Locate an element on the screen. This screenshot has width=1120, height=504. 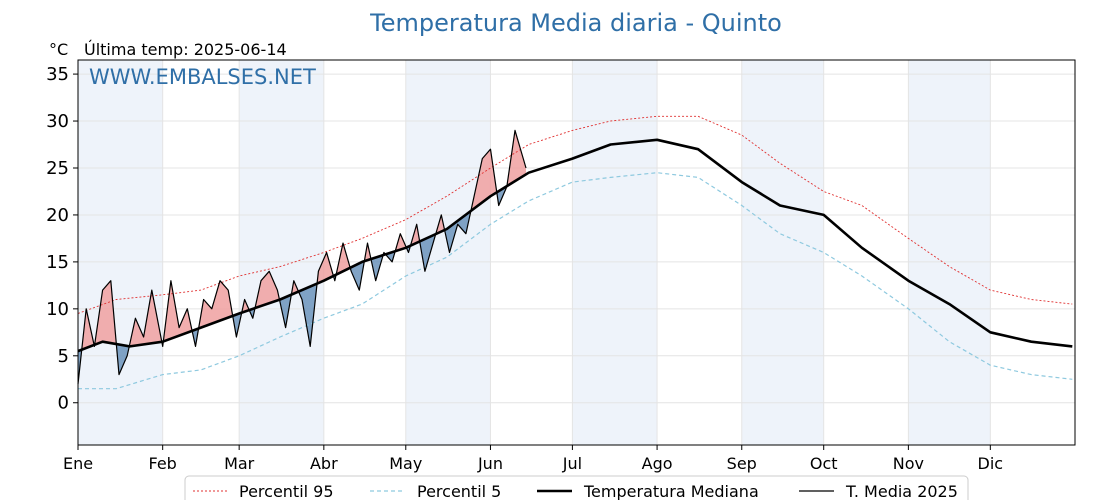
x-tick-label: Sep is located at coordinates (742, 463).